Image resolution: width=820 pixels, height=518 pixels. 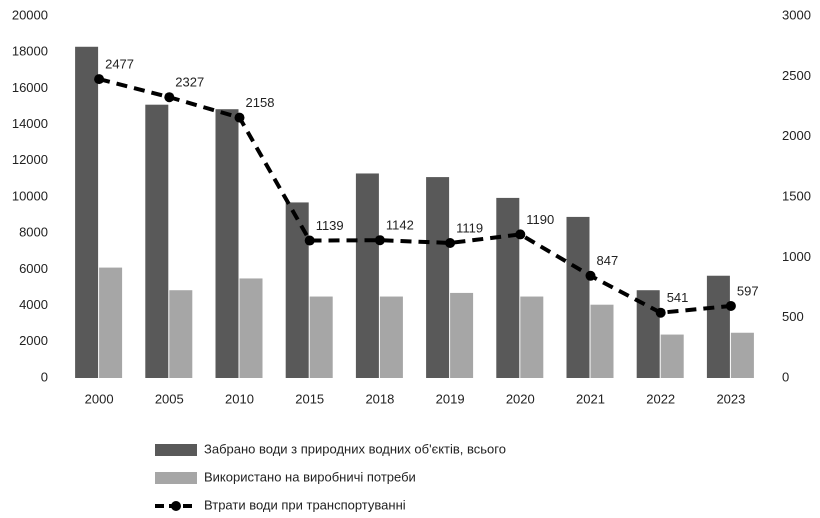 I want to click on legend-marker, so click(x=176, y=506).